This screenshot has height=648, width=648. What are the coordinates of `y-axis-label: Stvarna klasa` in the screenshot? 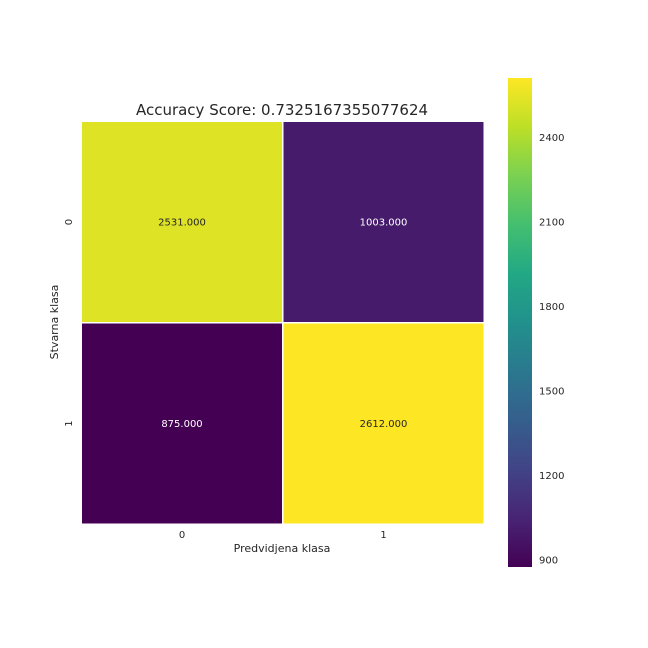 It's located at (54, 322).